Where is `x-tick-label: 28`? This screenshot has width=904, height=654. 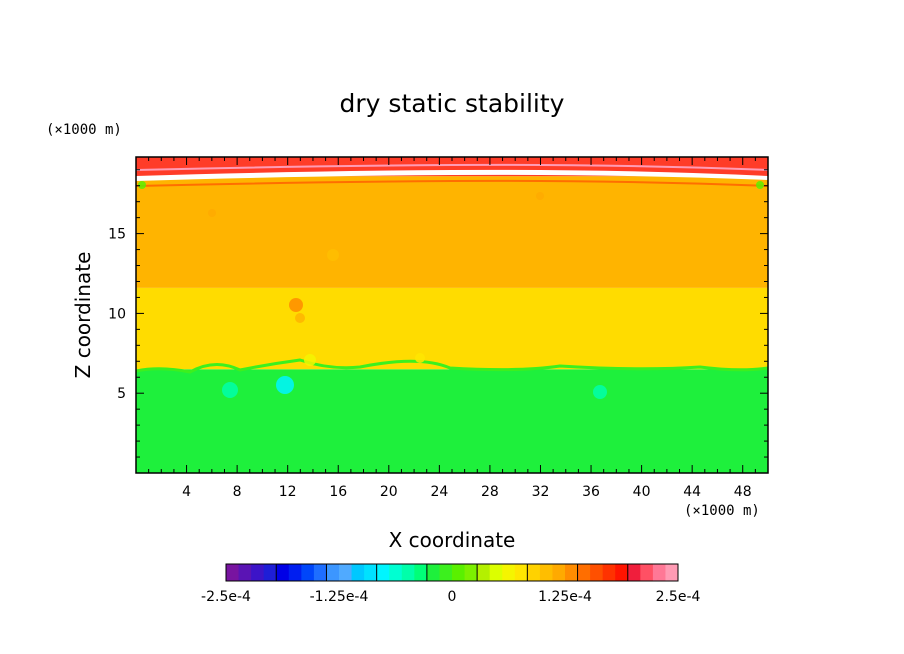 x-tick-label: 28 is located at coordinates (490, 492).